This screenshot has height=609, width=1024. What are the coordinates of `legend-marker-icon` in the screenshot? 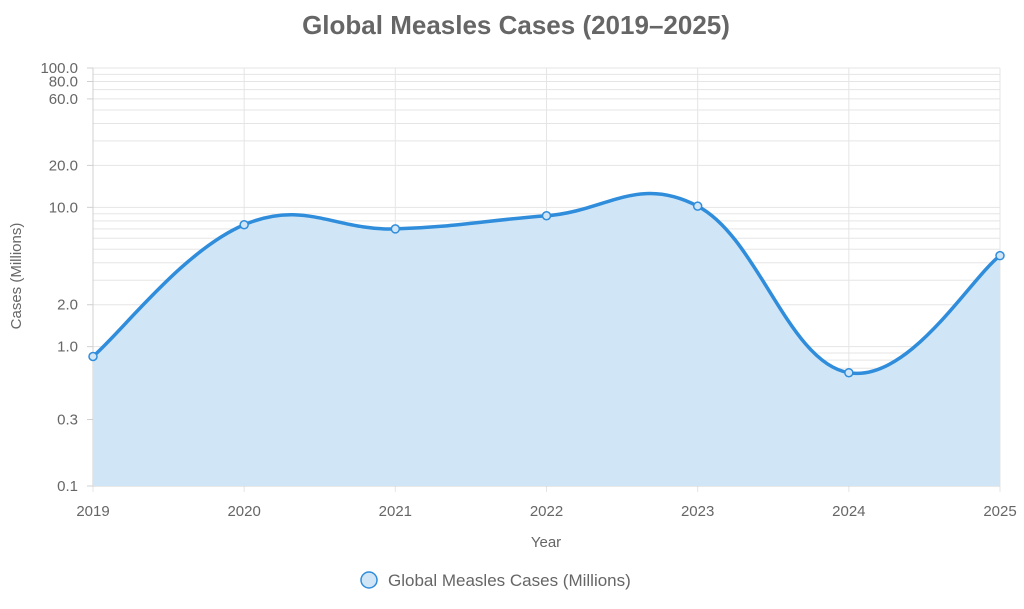 It's located at (369, 580).